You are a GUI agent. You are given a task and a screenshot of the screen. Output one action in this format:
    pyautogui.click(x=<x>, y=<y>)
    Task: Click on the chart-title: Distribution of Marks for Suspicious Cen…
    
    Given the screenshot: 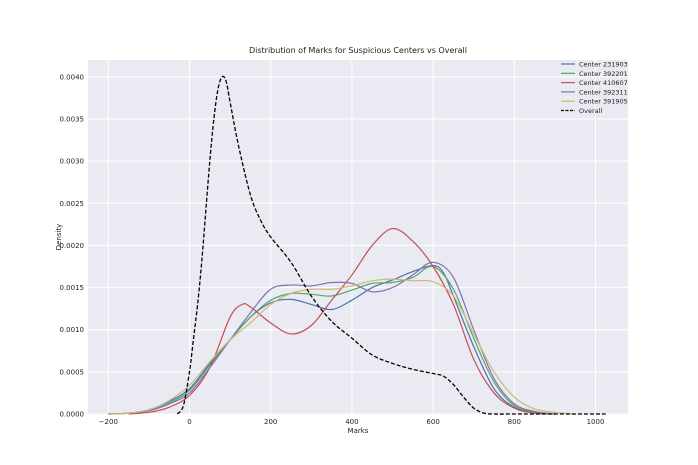 What is the action you would take?
    pyautogui.click(x=358, y=50)
    